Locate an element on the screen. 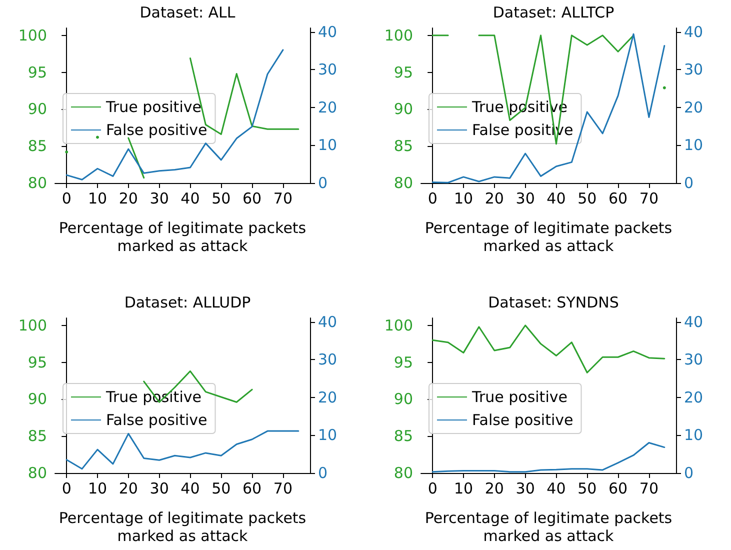 The width and height of the screenshot is (731, 550). chart-title: Dataset: ALL is located at coordinates (188, 13).